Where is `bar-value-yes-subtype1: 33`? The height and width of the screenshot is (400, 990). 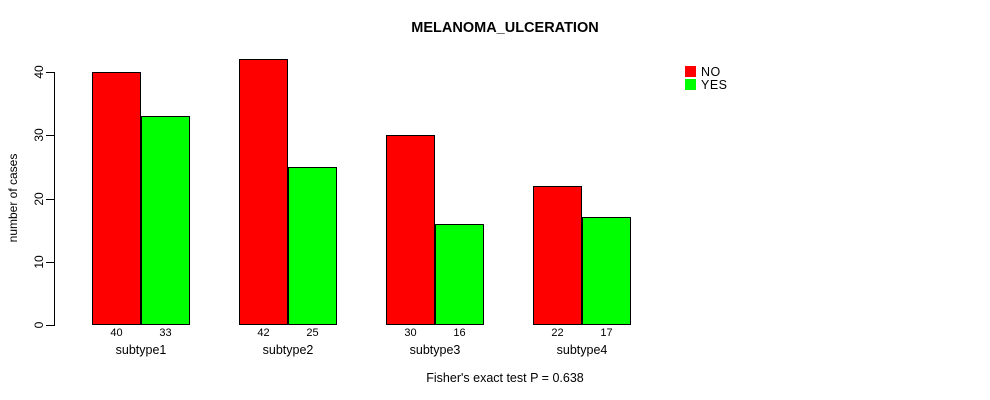
bar-value-yes-subtype1: 33 is located at coordinates (165, 333).